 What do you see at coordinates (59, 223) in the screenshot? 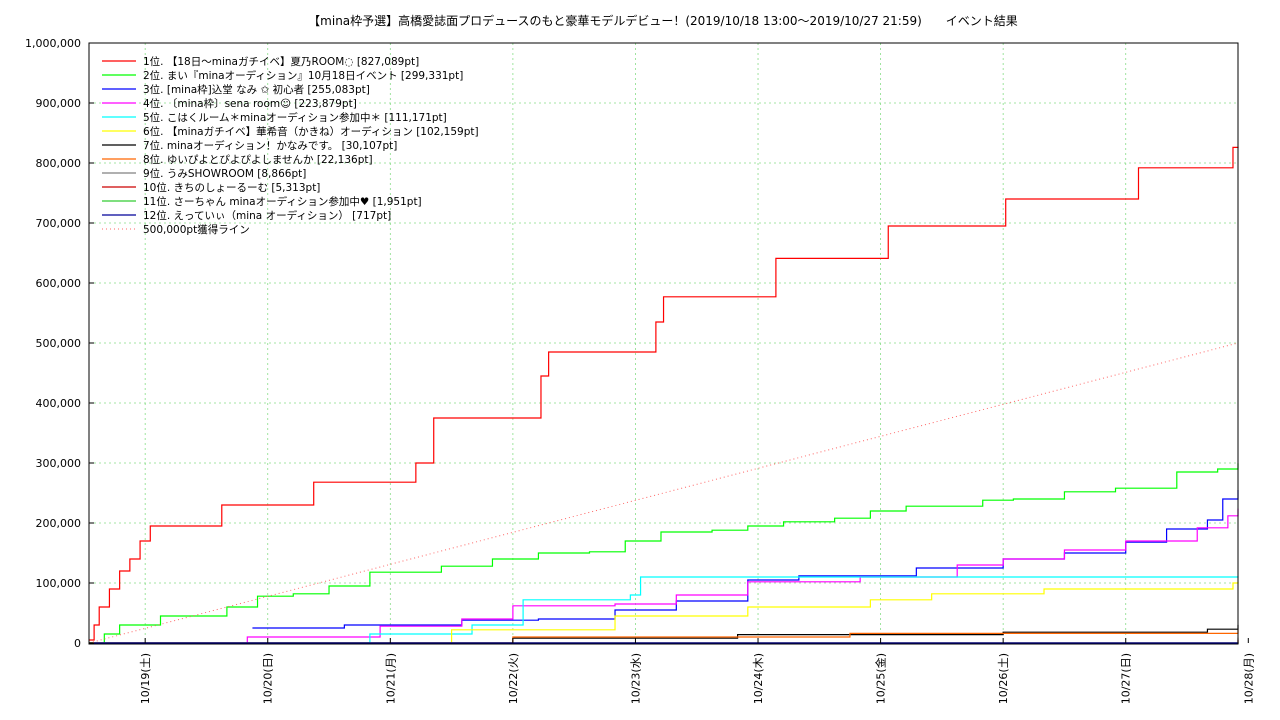
I see `y-tick-label: 700,000` at bounding box center [59, 223].